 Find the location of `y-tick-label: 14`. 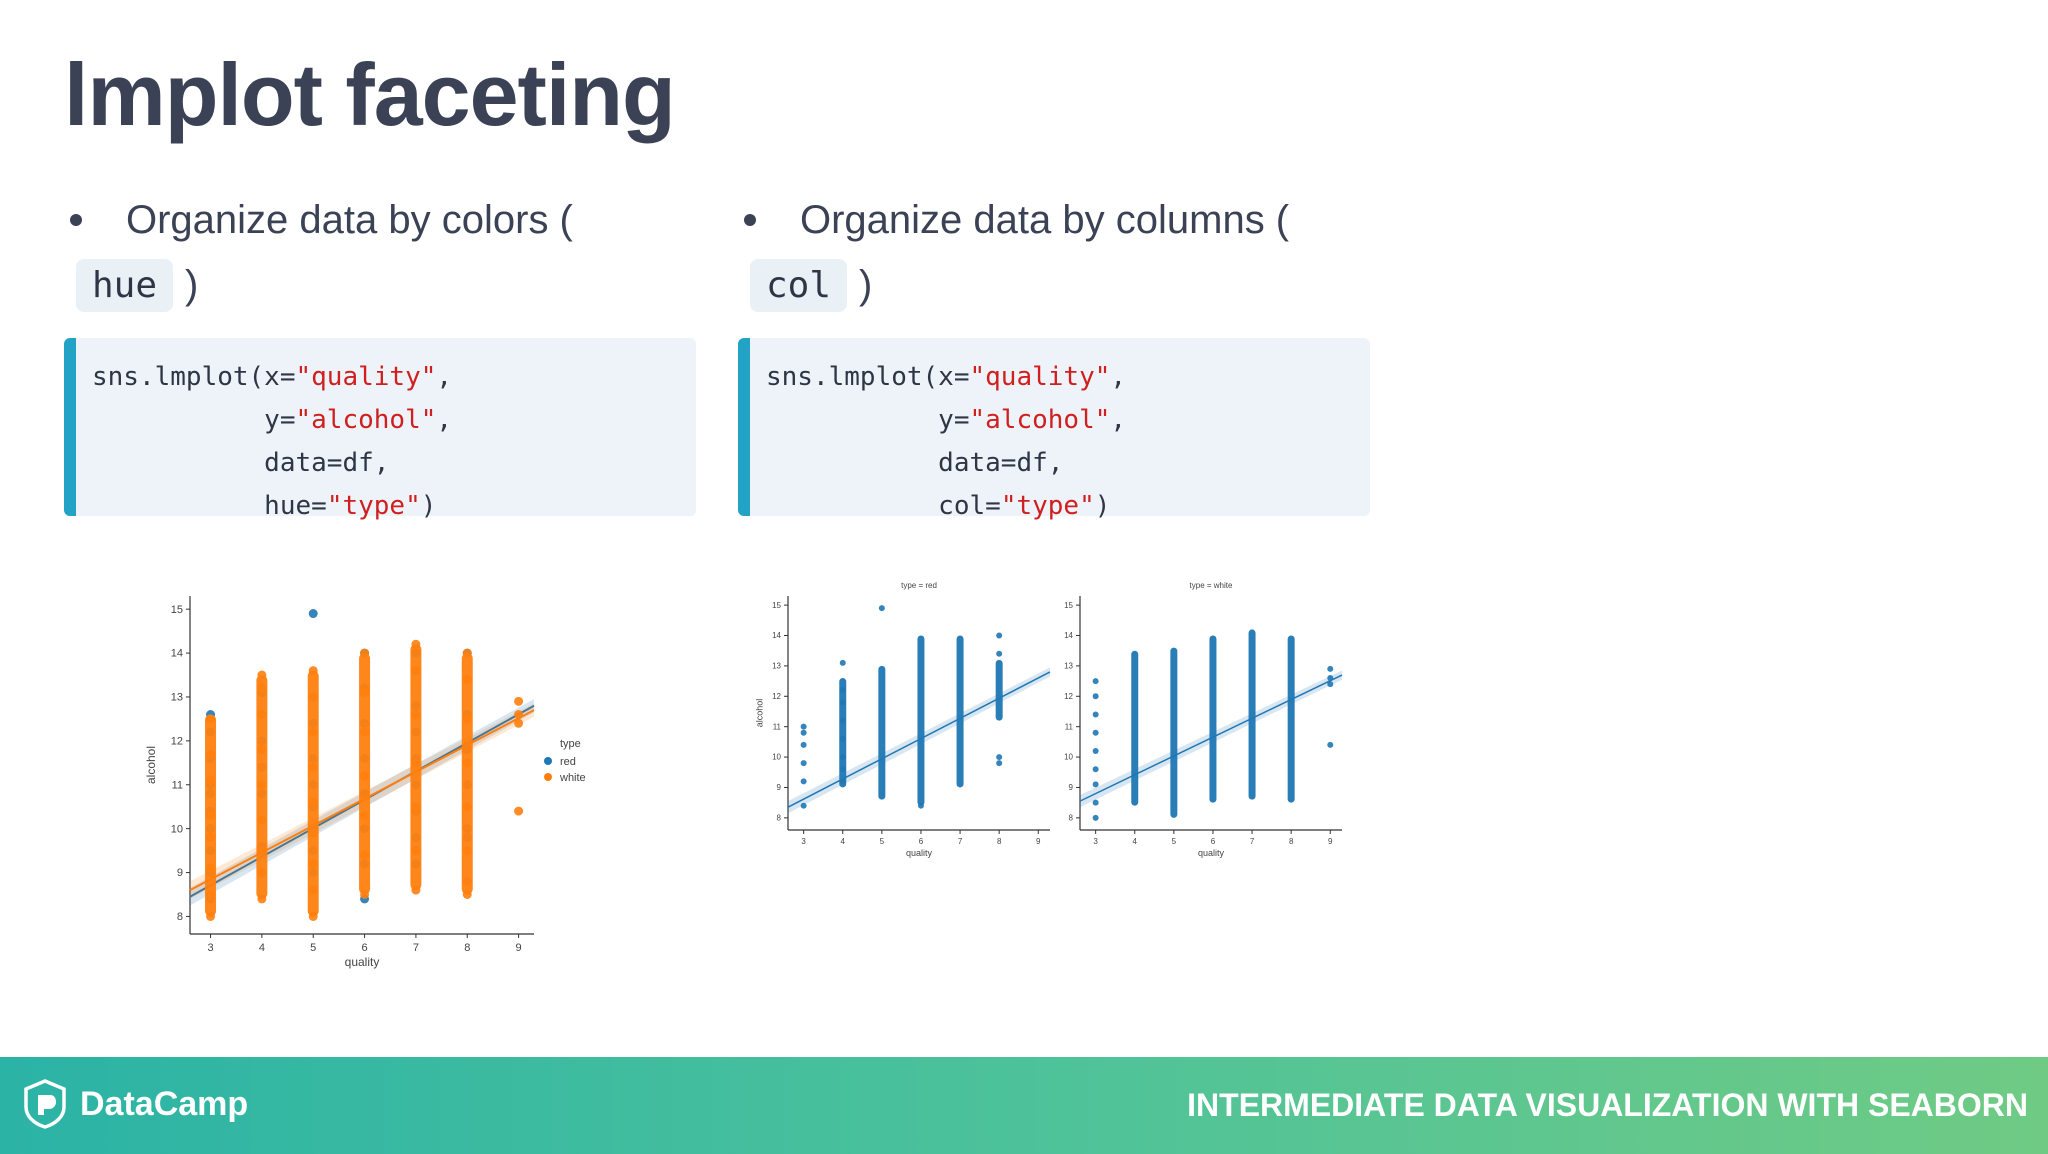

y-tick-label: 14 is located at coordinates (776, 635).